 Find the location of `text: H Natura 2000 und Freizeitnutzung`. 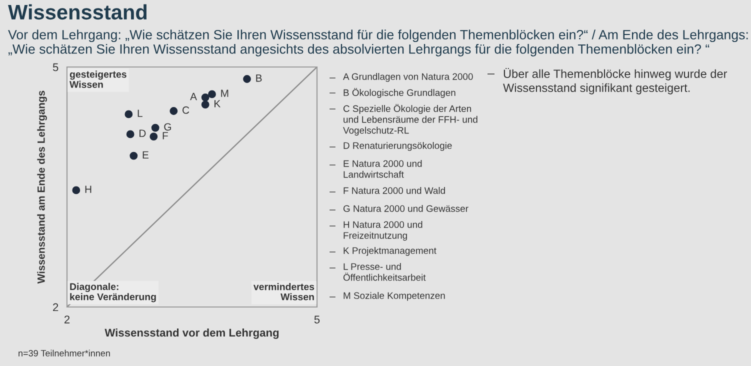

text: H Natura 2000 und Freizeitnutzung is located at coordinates (383, 231).